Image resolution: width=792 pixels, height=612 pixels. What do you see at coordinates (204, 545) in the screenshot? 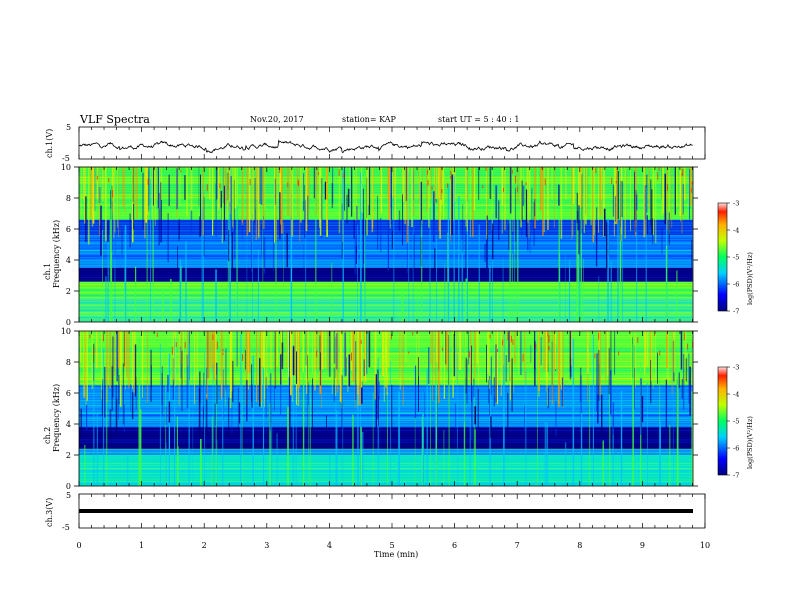
I see `xtick-label: 2` at bounding box center [204, 545].